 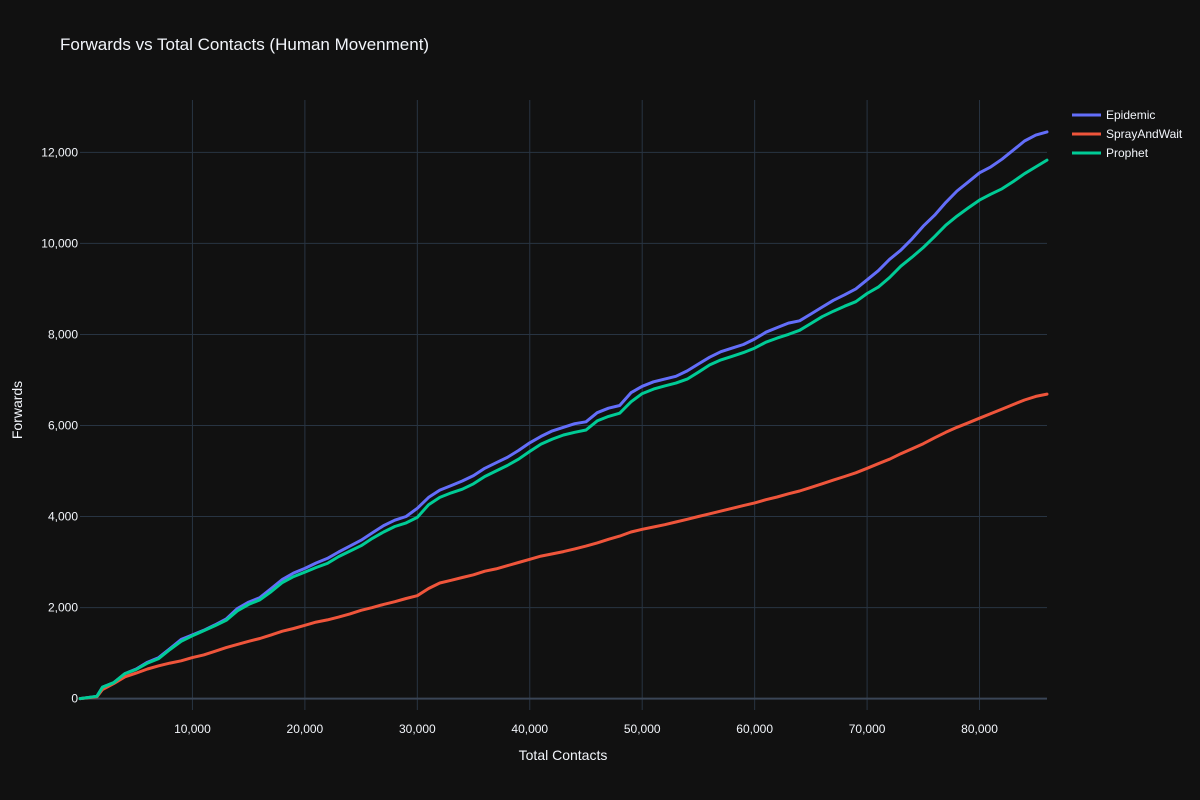 I want to click on x-tick-label: 30,000, so click(x=417, y=729).